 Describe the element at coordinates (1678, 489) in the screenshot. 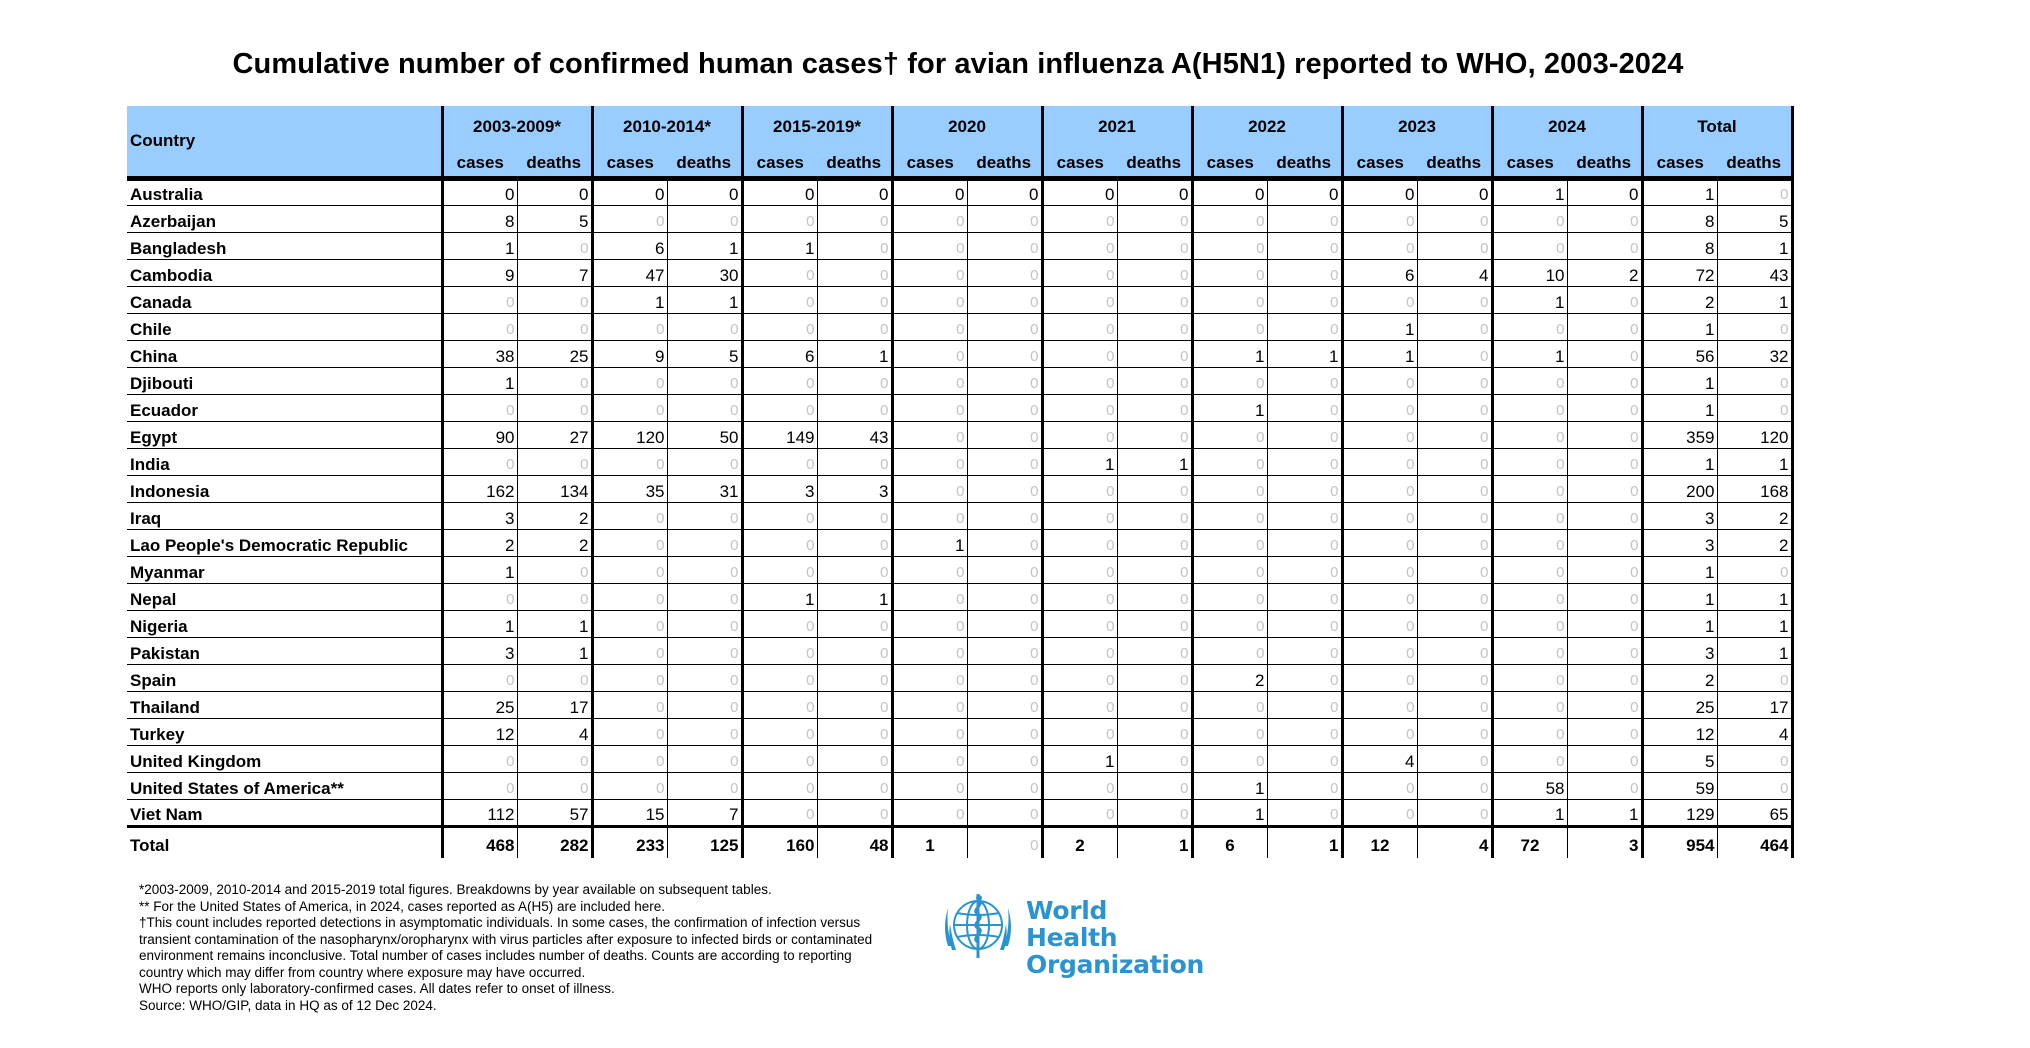

I see `value-cell: 200` at that location.